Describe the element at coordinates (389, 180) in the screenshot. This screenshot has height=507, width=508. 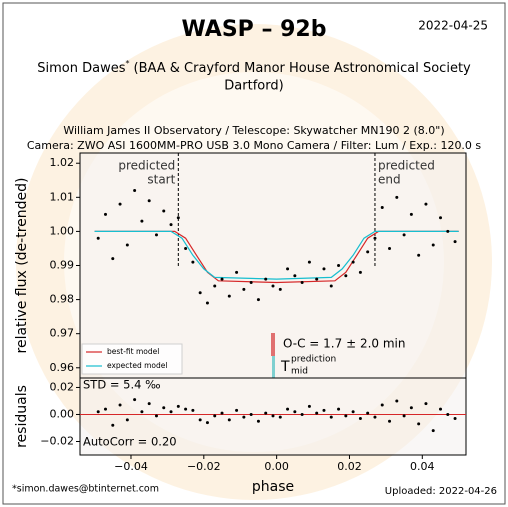
I see `marker-label: end` at that location.